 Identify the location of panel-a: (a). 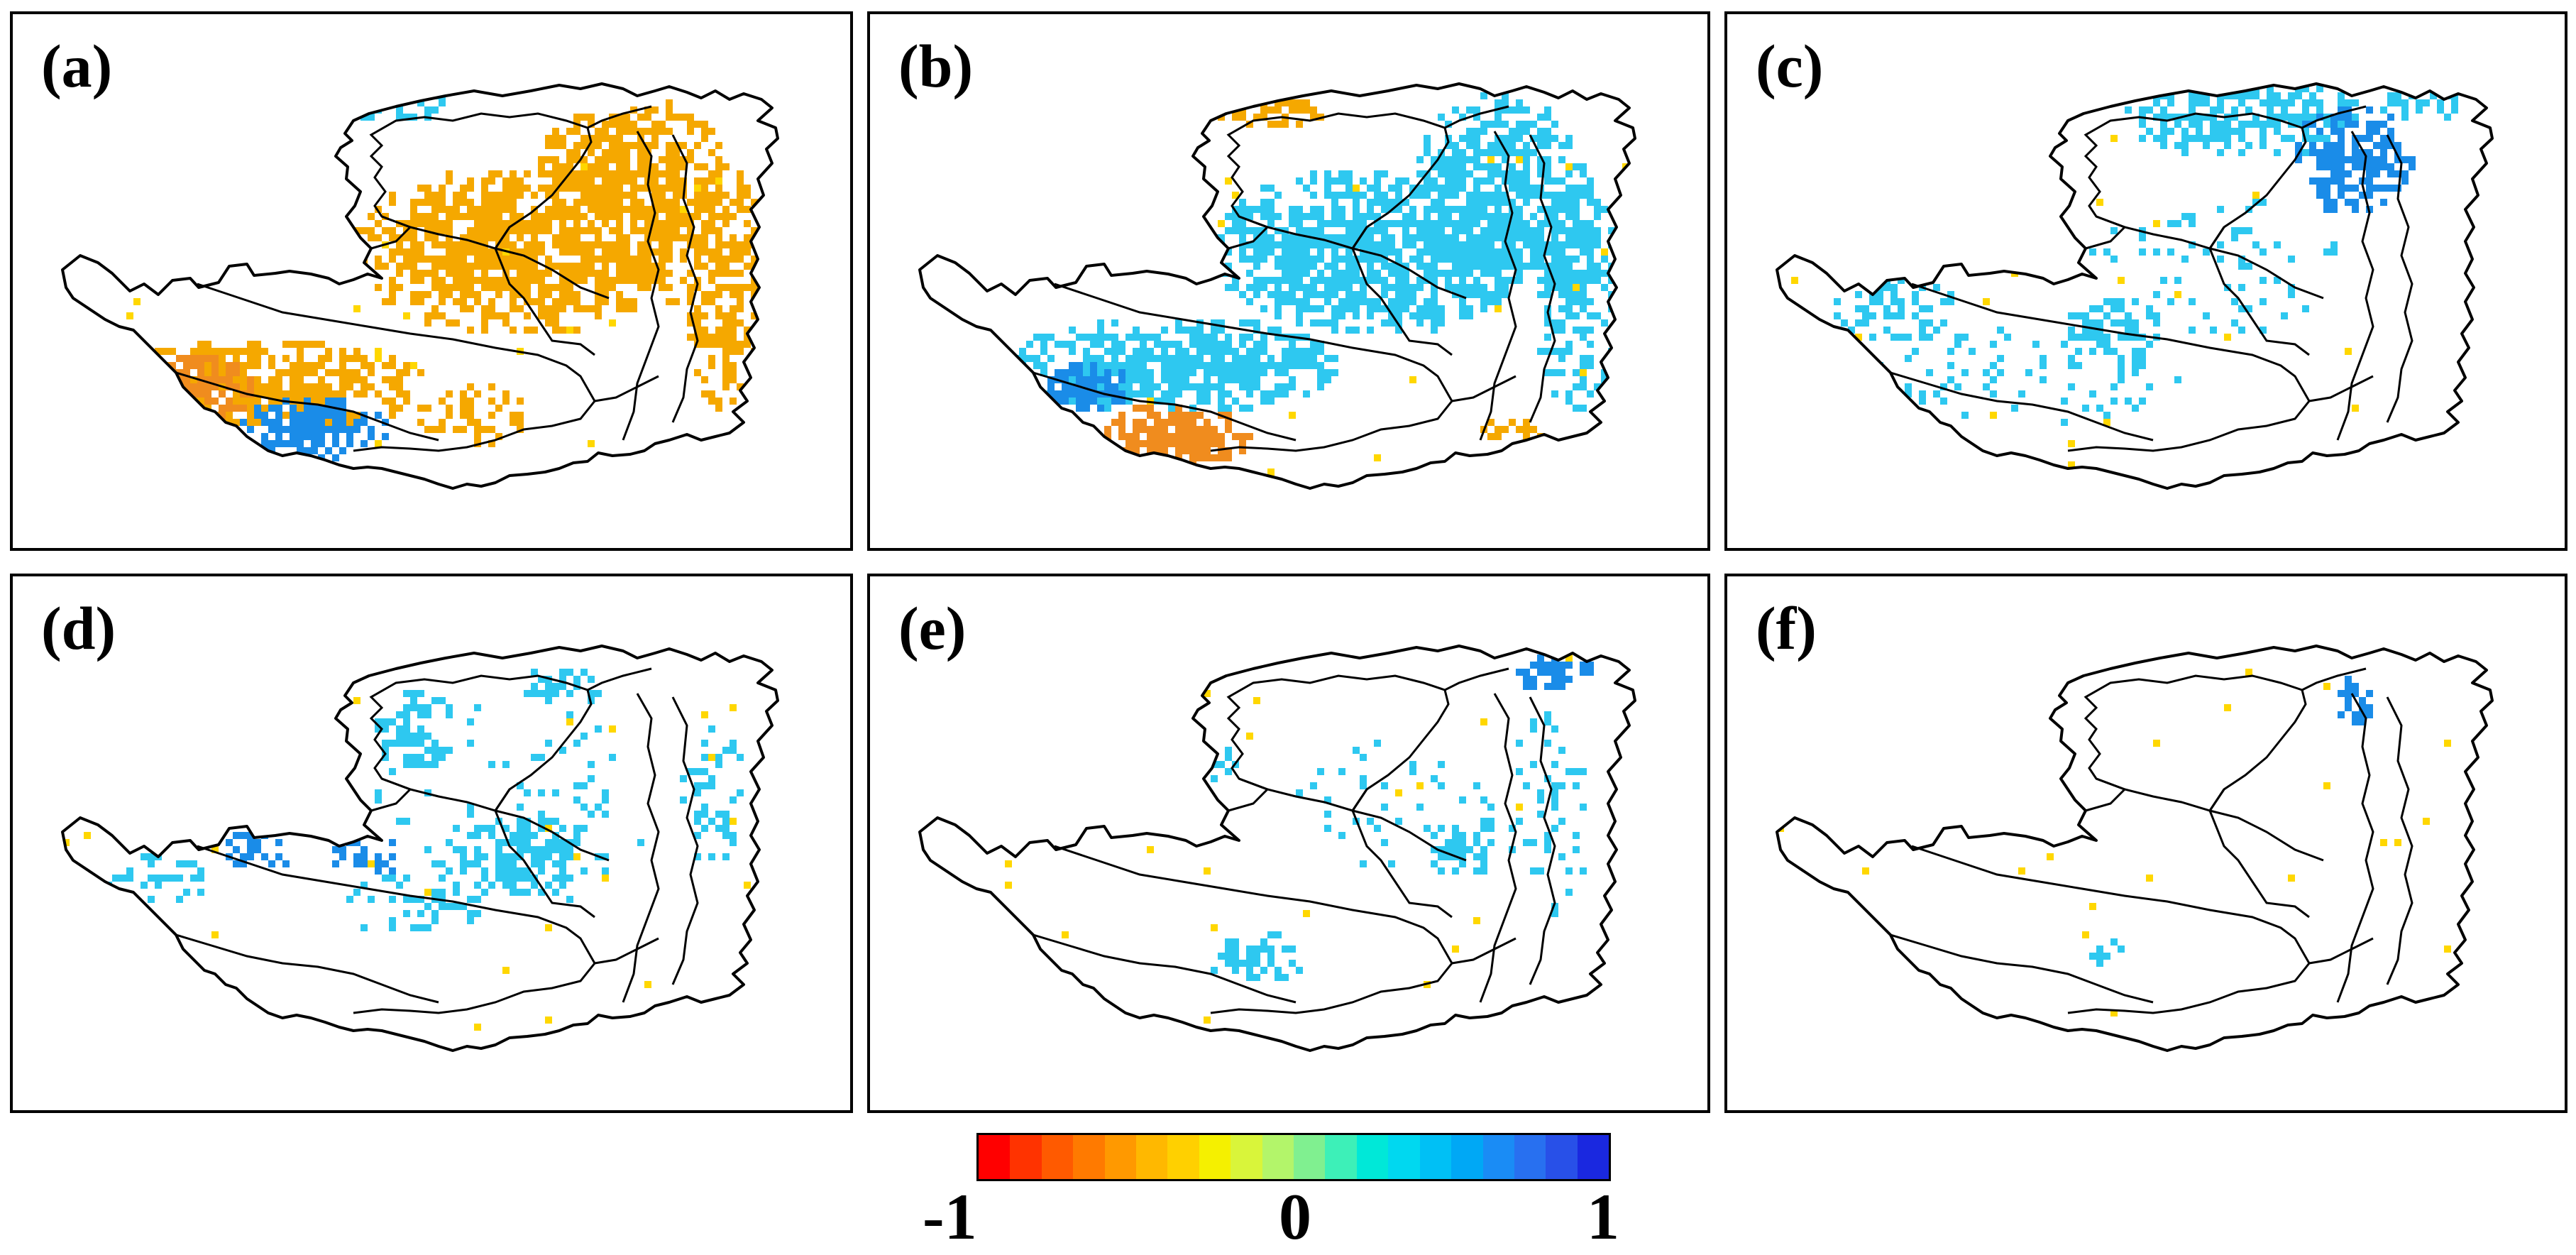
(431, 281).